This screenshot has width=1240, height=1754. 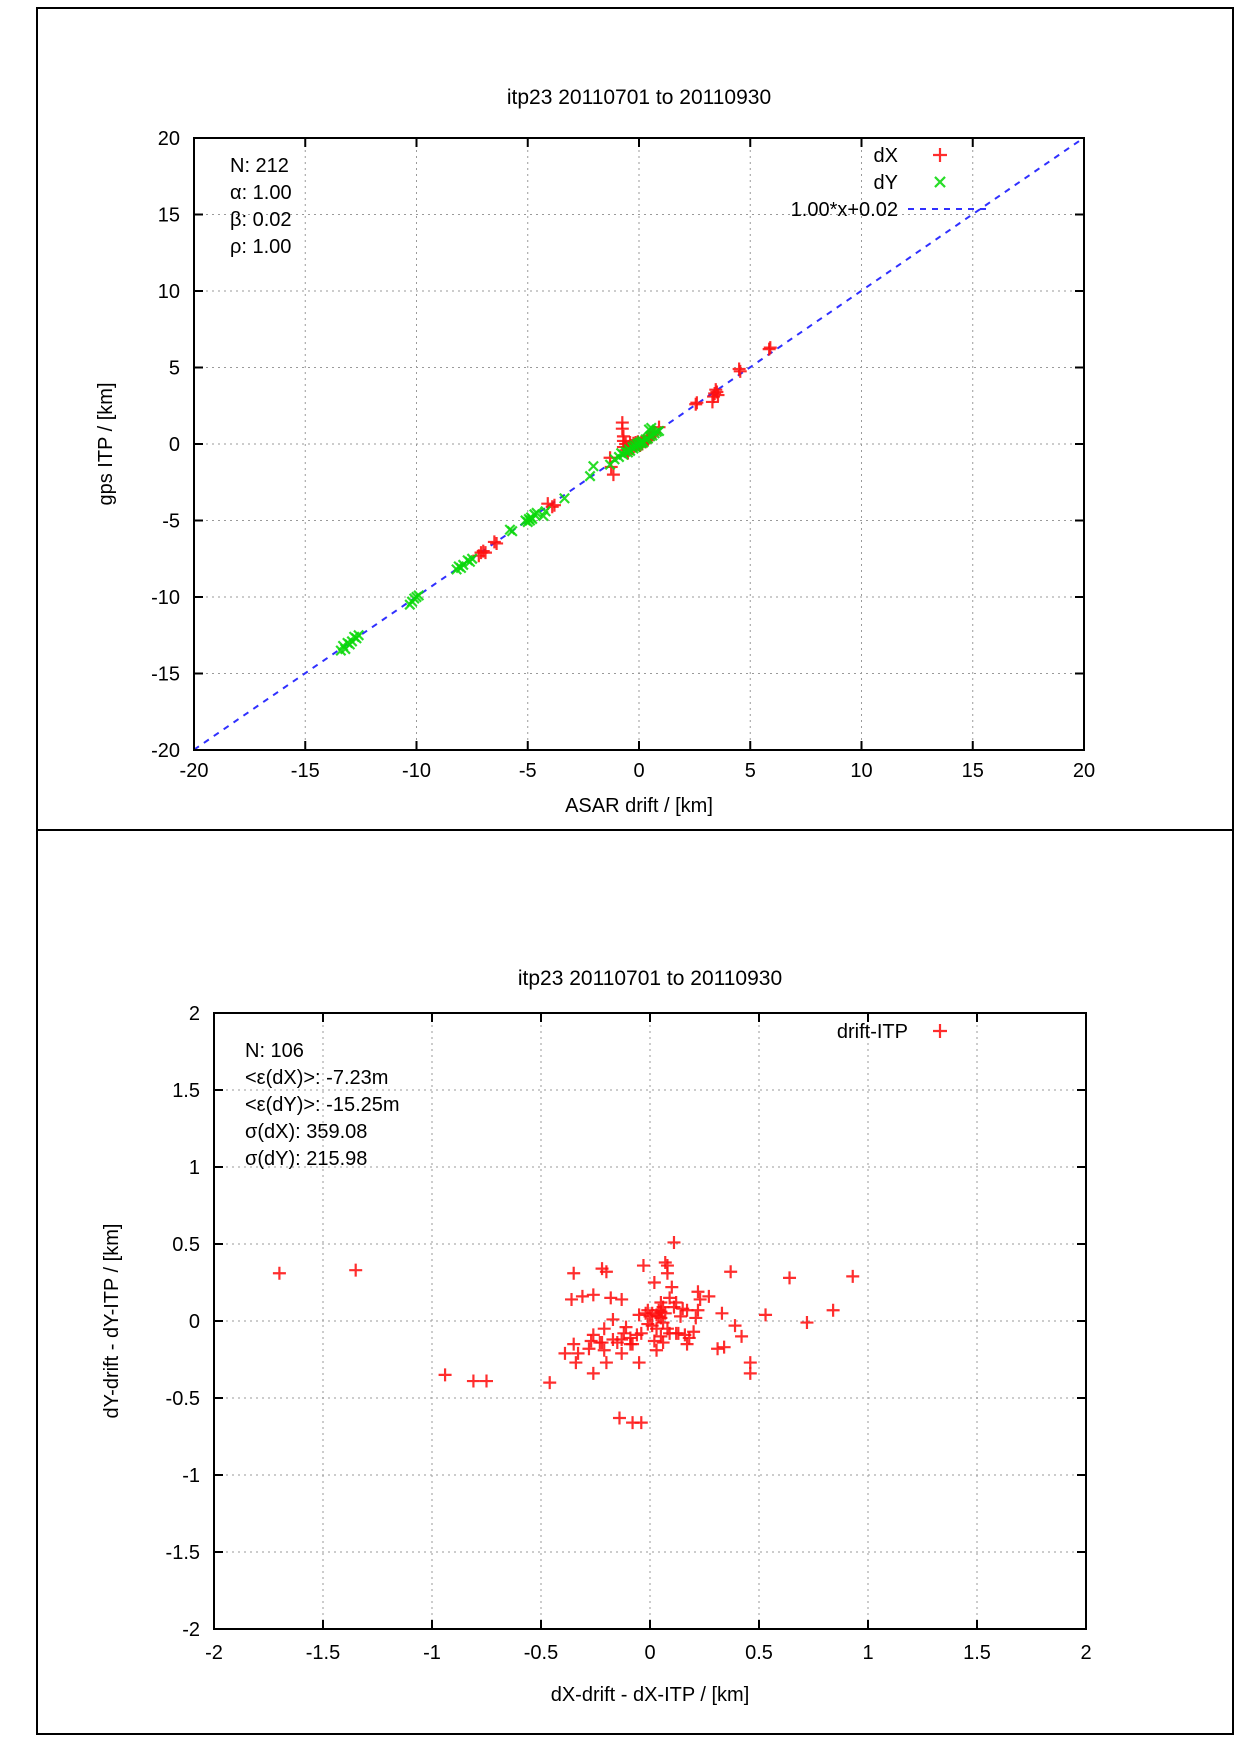 I want to click on y-tick-label: 20, so click(x=169, y=139).